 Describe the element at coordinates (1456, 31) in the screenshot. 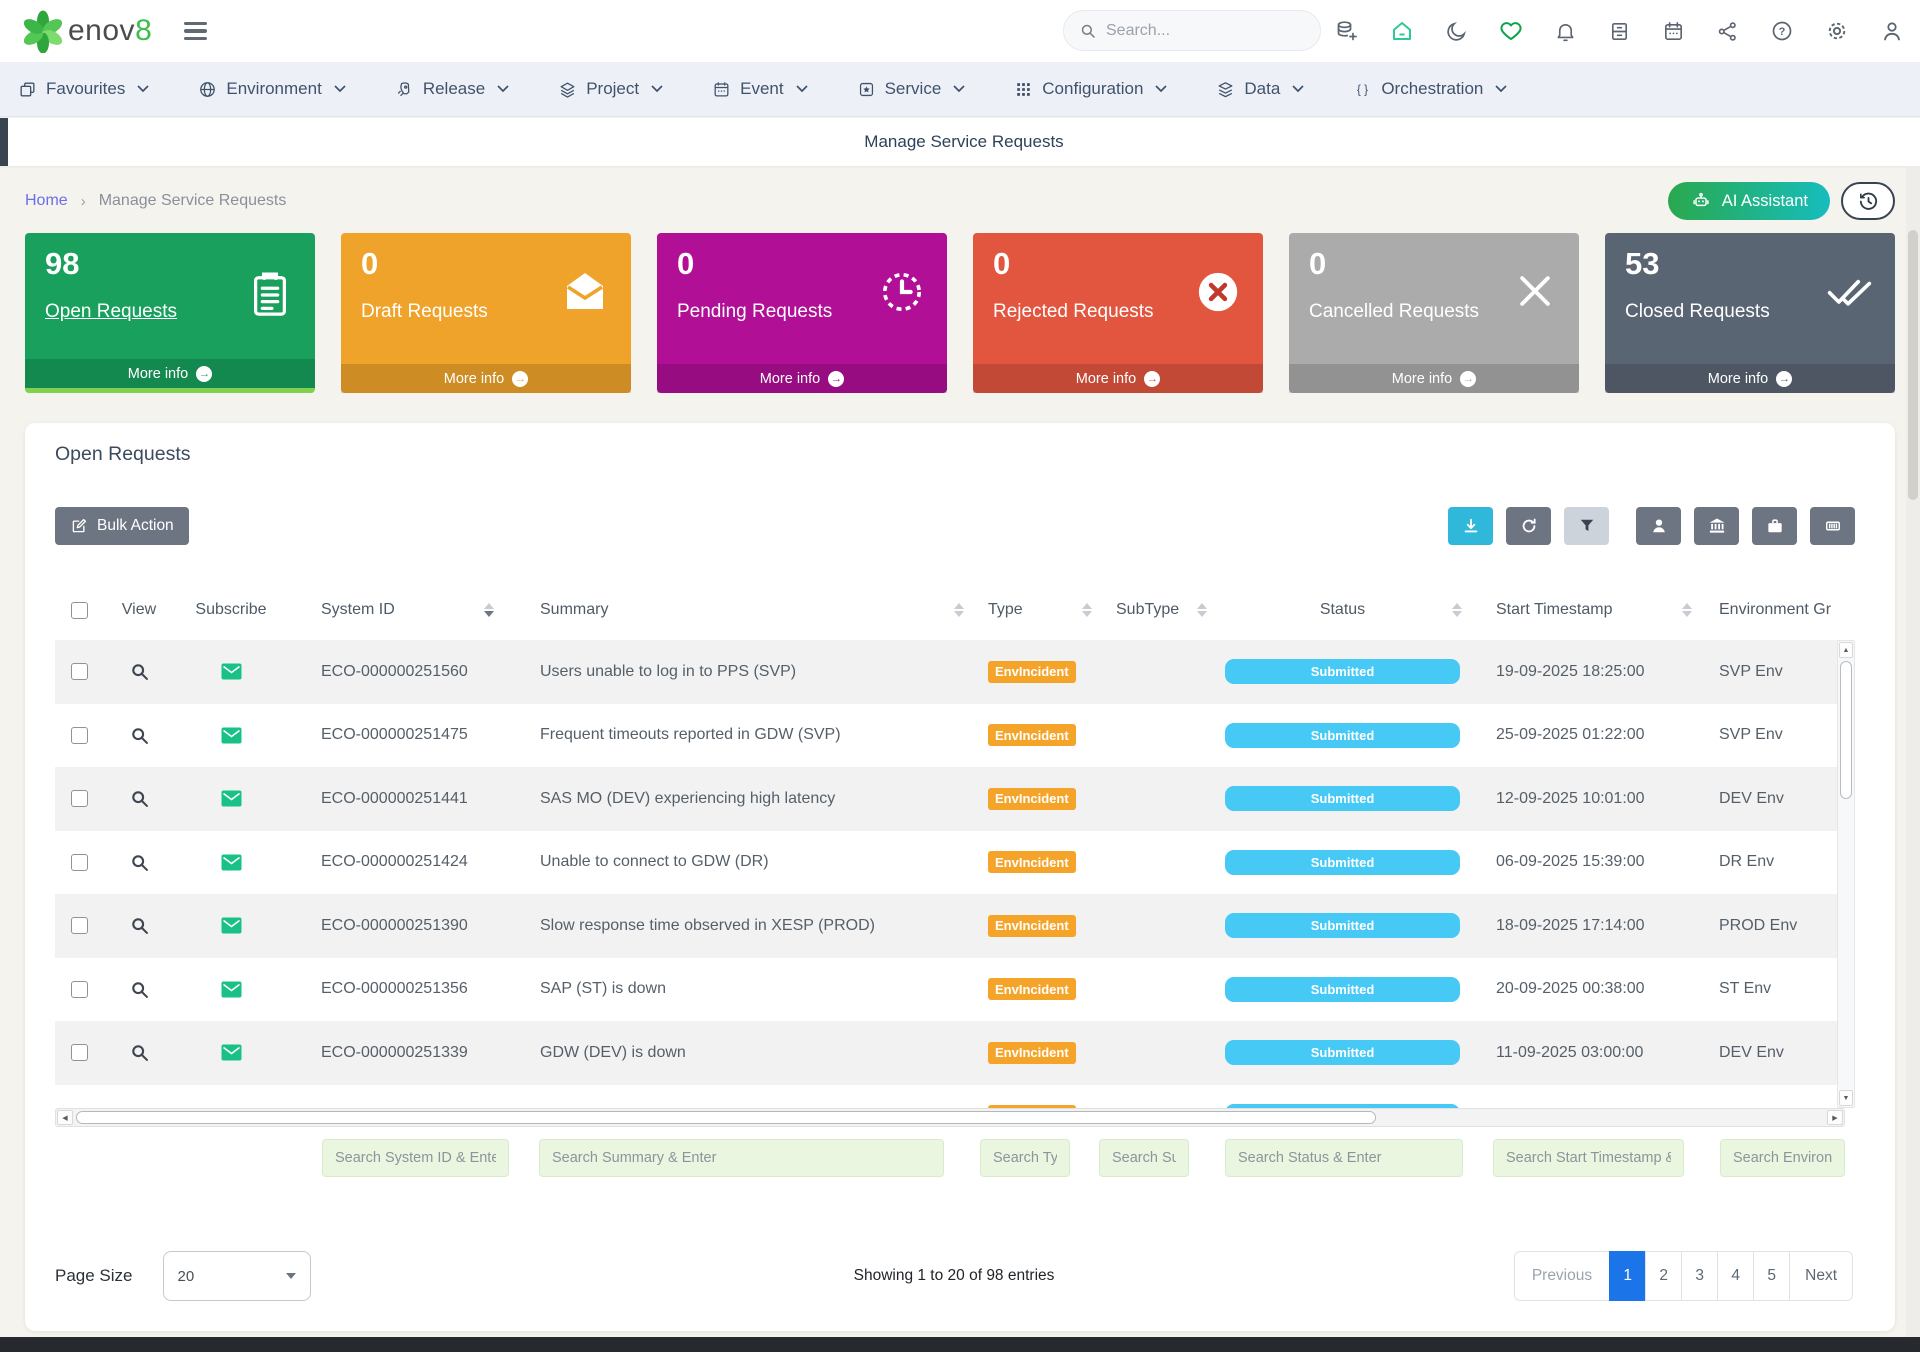

I see `moon-icon` at that location.